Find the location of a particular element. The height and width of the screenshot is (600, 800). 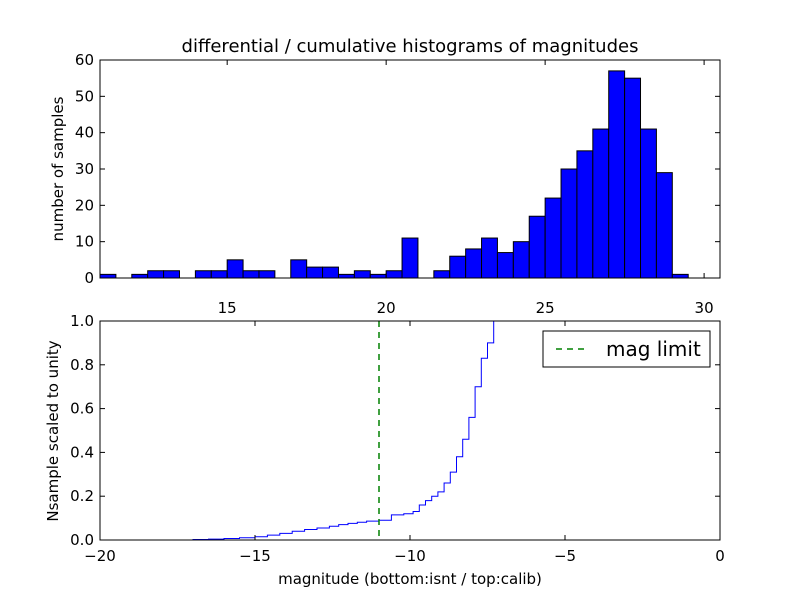

top-ytick-label: 50 is located at coordinates (84, 96).